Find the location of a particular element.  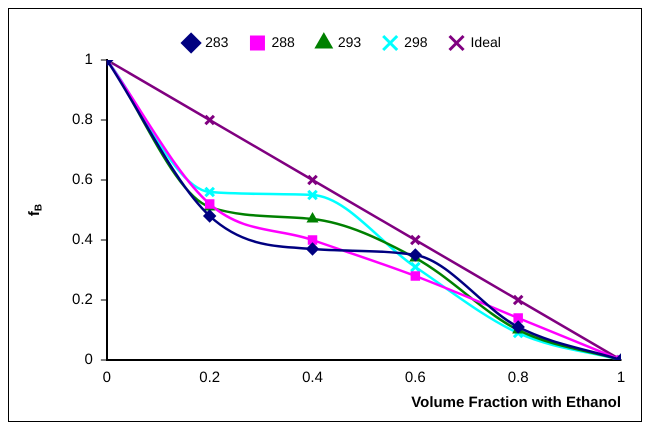

x-tick-label: 0 is located at coordinates (107, 377).